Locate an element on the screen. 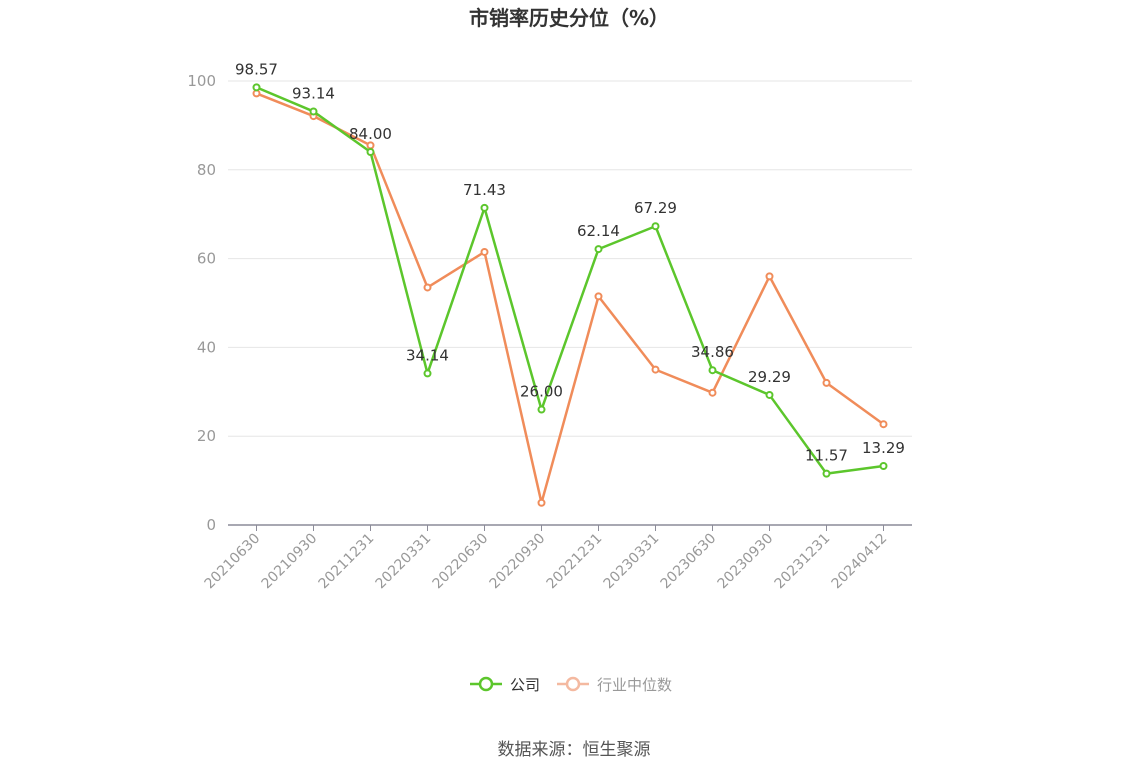 The height and width of the screenshot is (776, 1148). legend-item-industry-median: 行业中位数 is located at coordinates (614, 685).